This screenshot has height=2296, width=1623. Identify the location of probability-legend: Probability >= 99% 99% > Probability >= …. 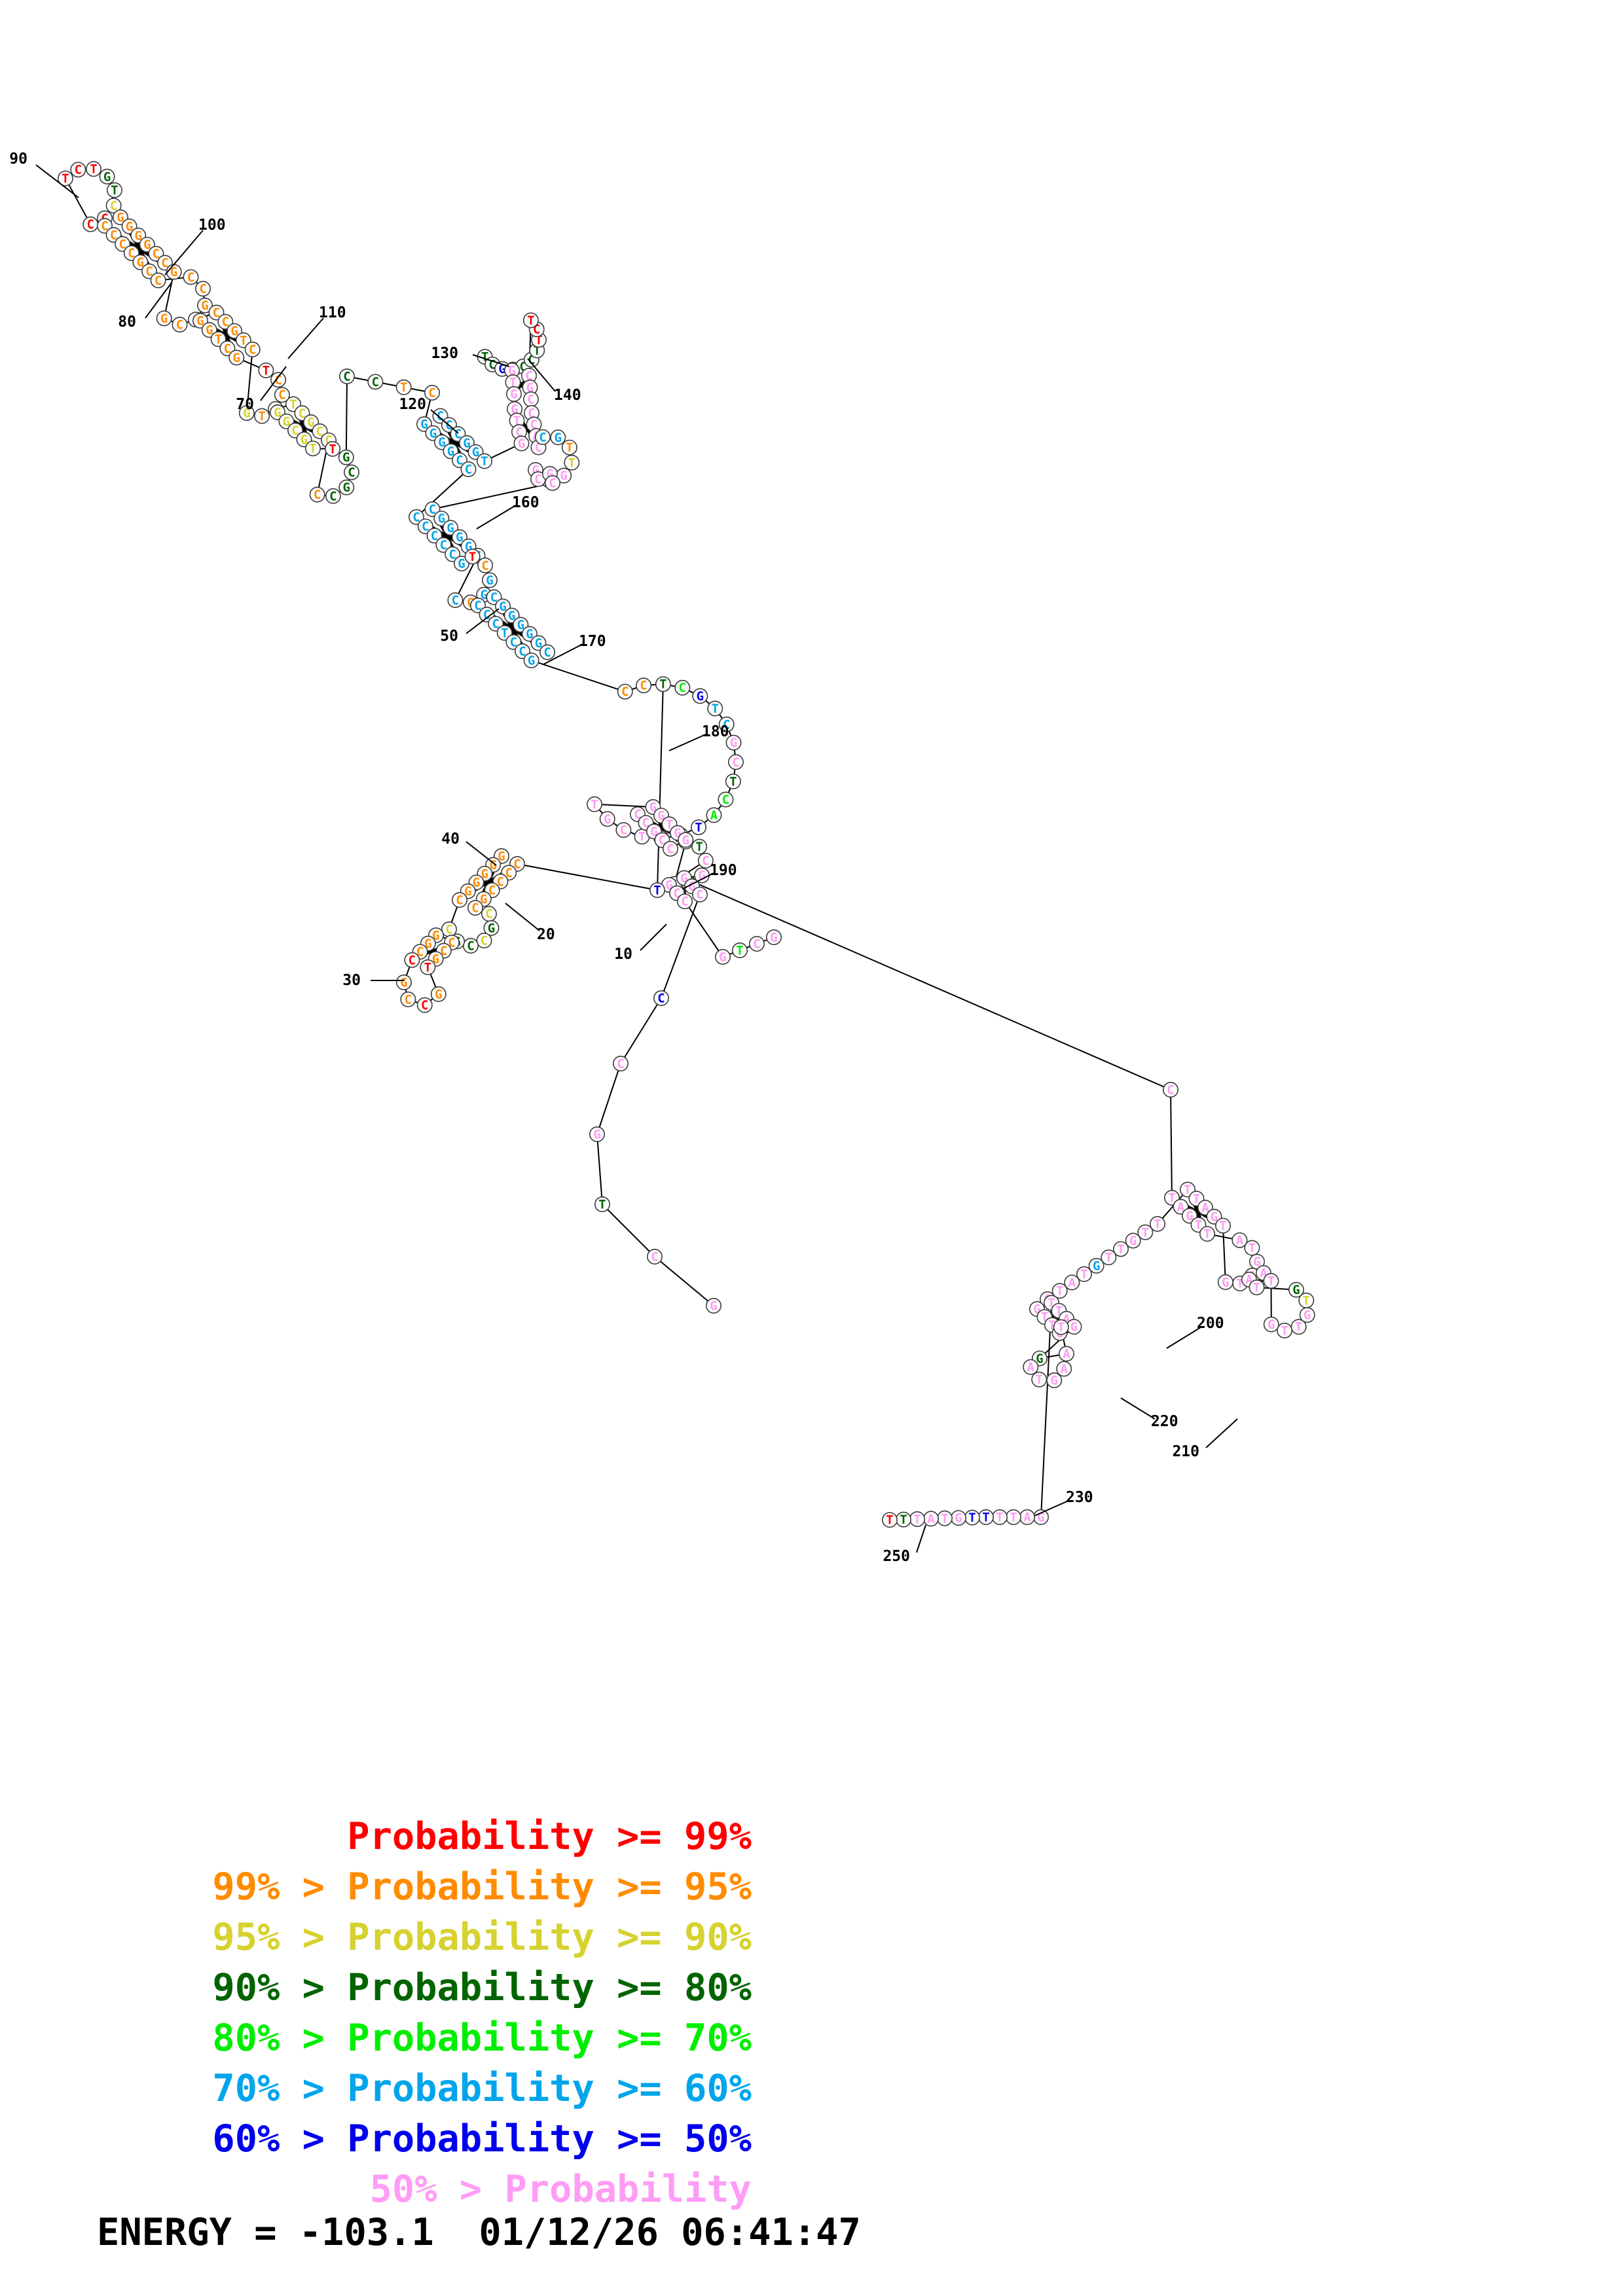
(490, 2013).